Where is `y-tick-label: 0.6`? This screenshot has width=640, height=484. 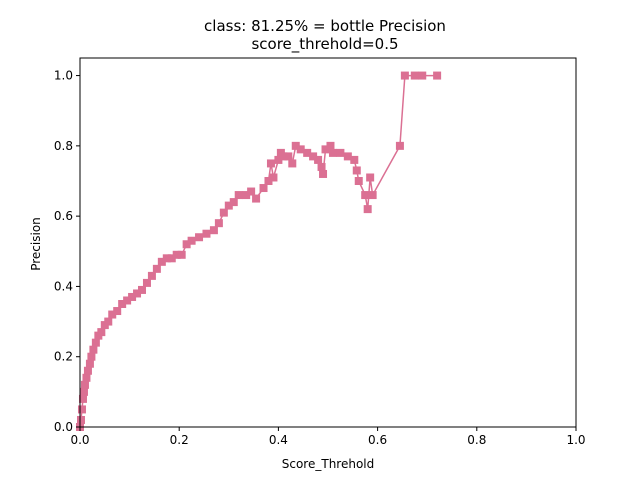 y-tick-label: 0.6 is located at coordinates (63, 216).